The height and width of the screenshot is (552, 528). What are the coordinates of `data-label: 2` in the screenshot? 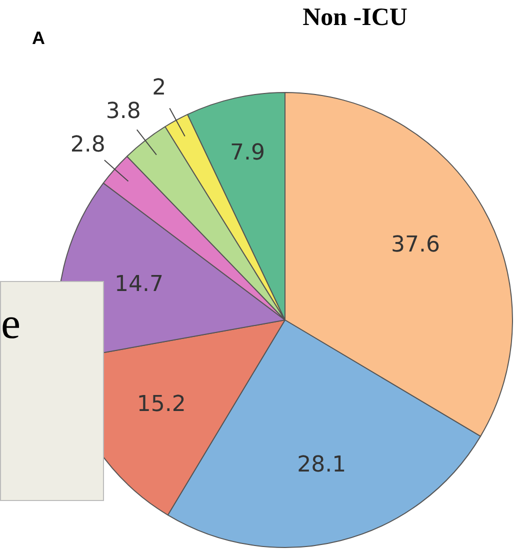 It's located at (159, 88).